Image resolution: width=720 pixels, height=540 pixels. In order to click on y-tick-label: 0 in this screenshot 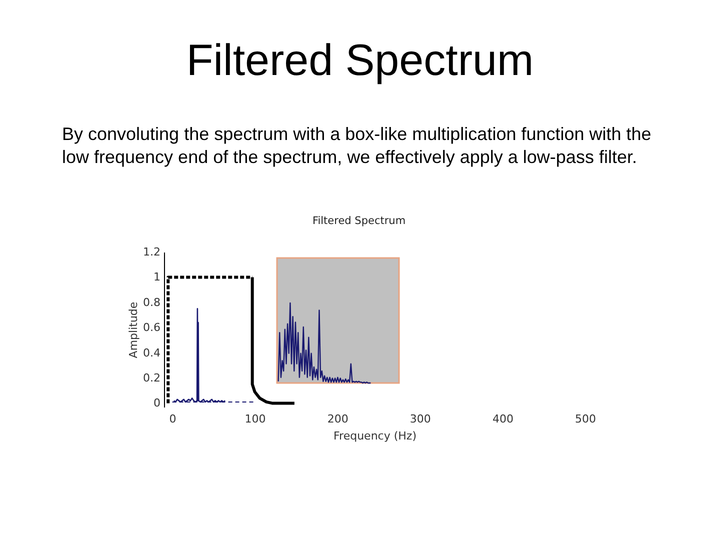, I will do `click(157, 403)`.